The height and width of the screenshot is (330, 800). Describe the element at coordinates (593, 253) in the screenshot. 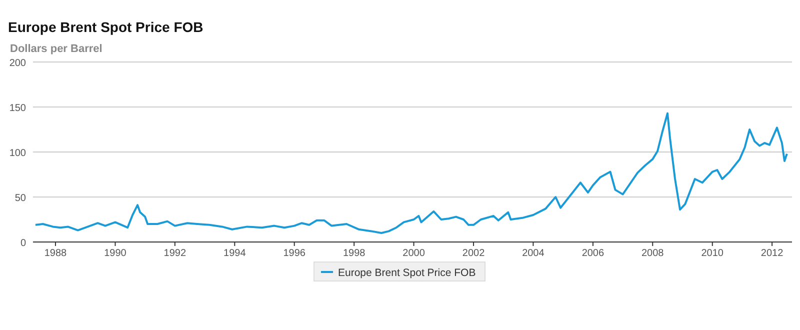

I see `x-tick-label: 2006` at that location.